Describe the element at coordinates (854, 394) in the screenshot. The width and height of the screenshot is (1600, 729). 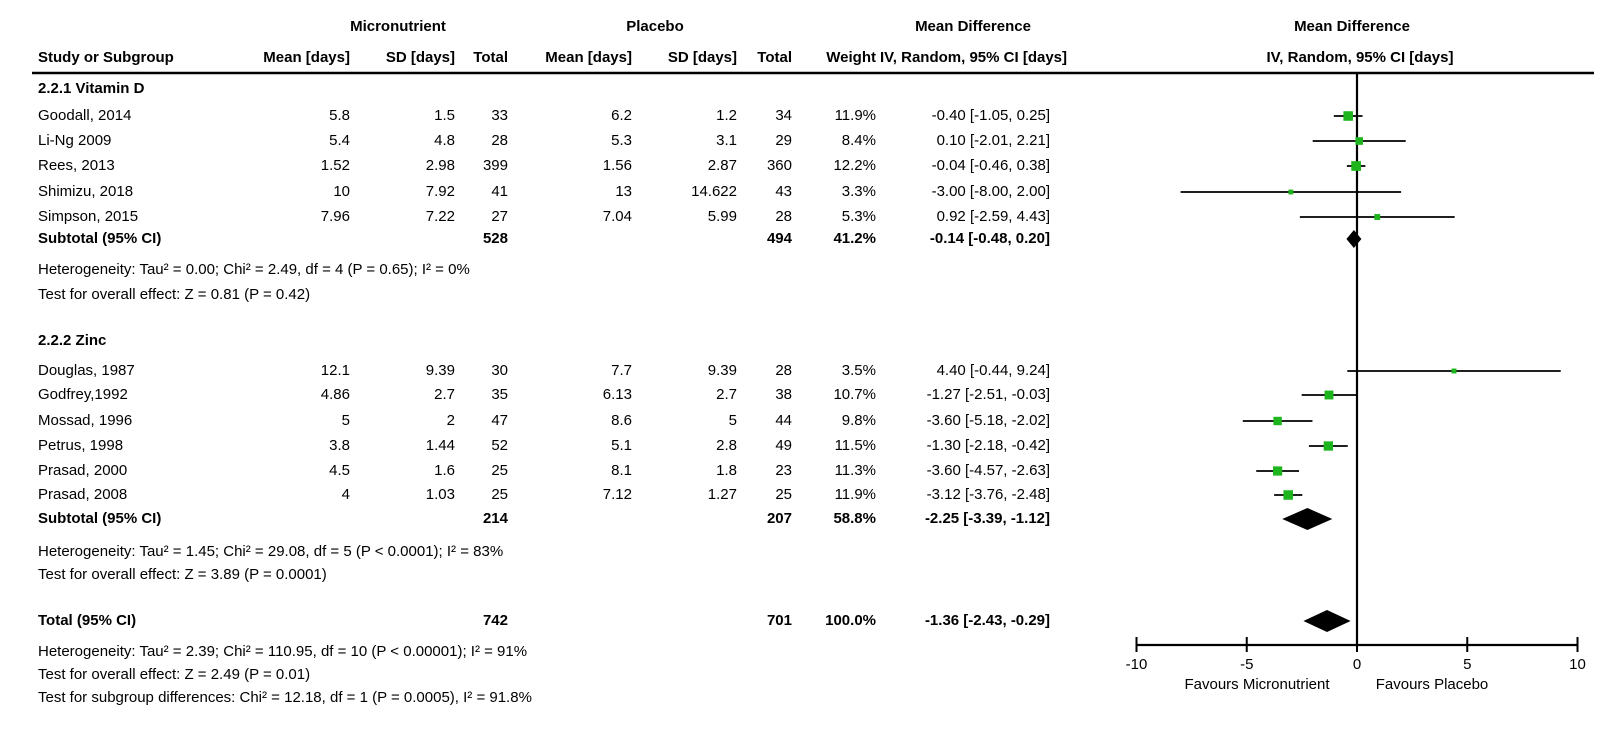
I see `weight-value: 10.7%` at that location.